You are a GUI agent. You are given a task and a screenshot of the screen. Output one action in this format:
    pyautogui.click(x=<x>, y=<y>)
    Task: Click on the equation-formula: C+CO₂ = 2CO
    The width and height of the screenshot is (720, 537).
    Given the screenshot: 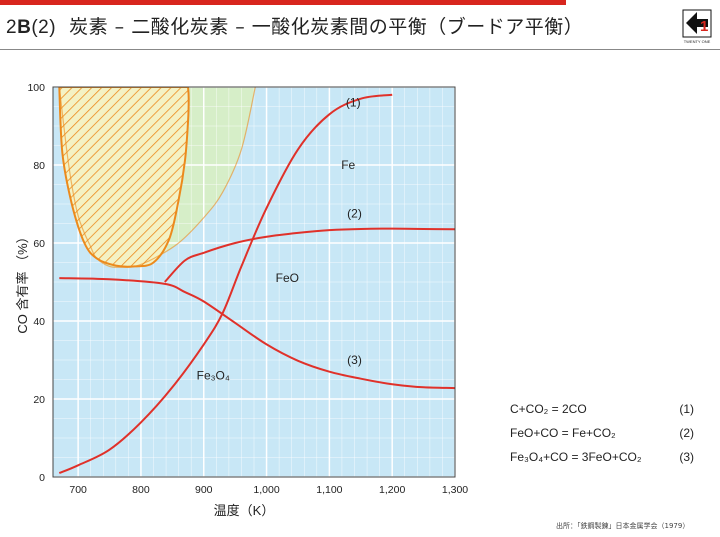 What is the action you would take?
    pyautogui.click(x=548, y=409)
    